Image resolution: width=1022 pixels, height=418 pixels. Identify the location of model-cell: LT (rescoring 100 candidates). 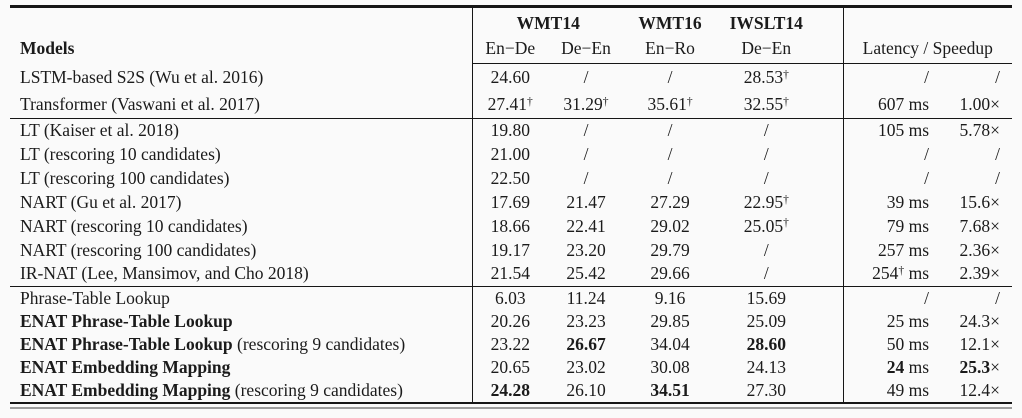
(125, 177).